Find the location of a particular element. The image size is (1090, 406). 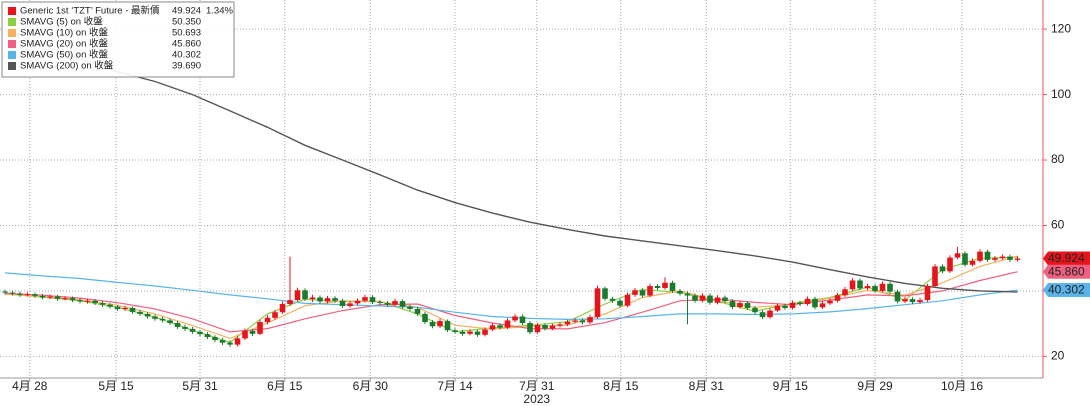

y-tick-label: 20 is located at coordinates (1058, 356).